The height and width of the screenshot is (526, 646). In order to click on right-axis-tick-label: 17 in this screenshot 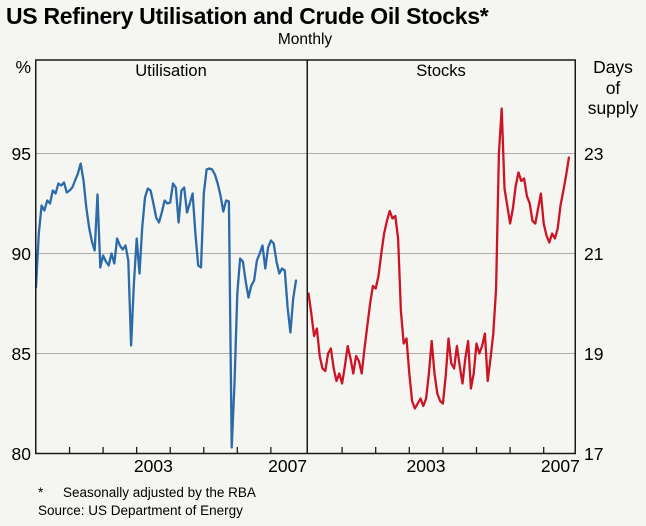, I will do `click(594, 453)`.